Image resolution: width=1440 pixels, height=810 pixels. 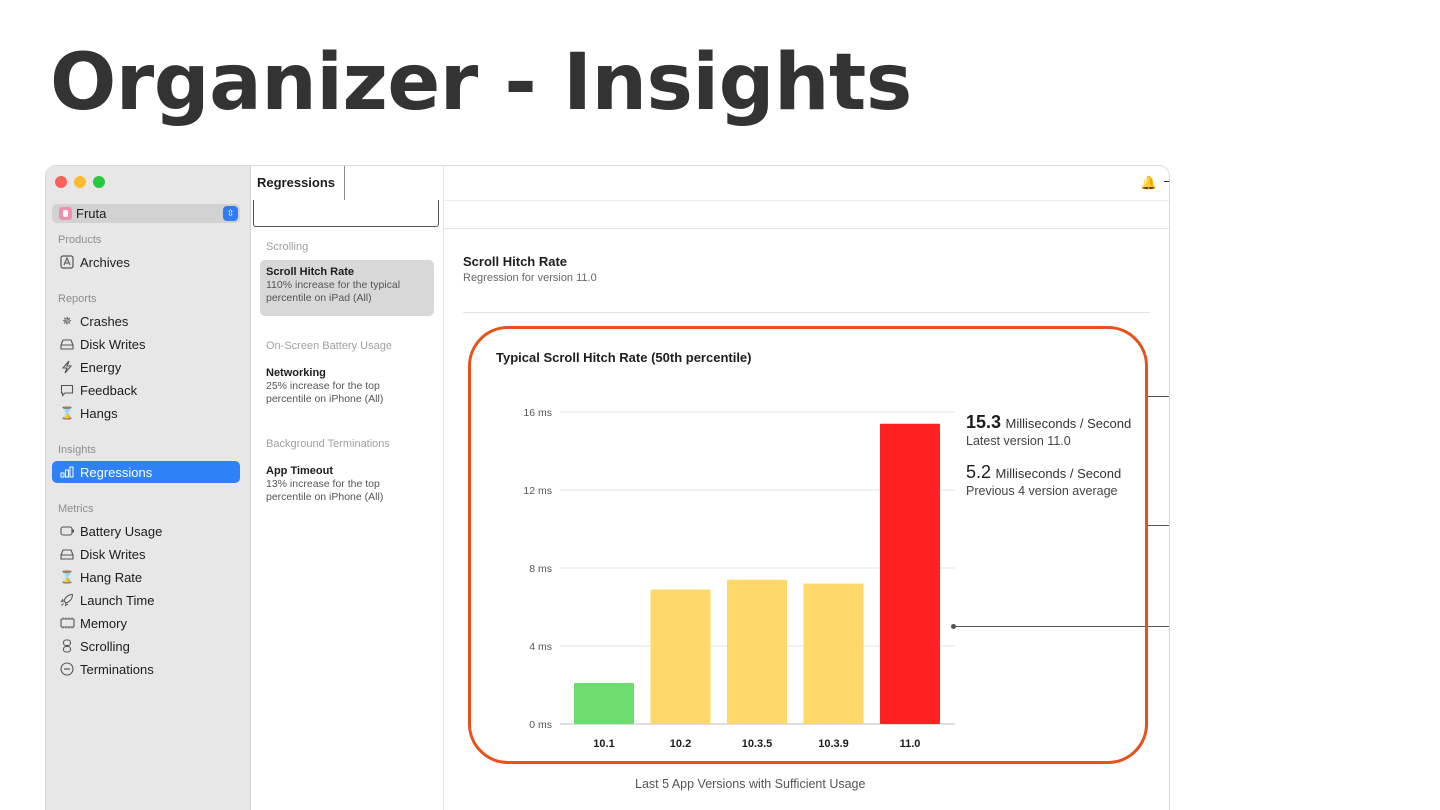 What do you see at coordinates (979, 472) in the screenshot?
I see `stat-previous-value: 5.2` at bounding box center [979, 472].